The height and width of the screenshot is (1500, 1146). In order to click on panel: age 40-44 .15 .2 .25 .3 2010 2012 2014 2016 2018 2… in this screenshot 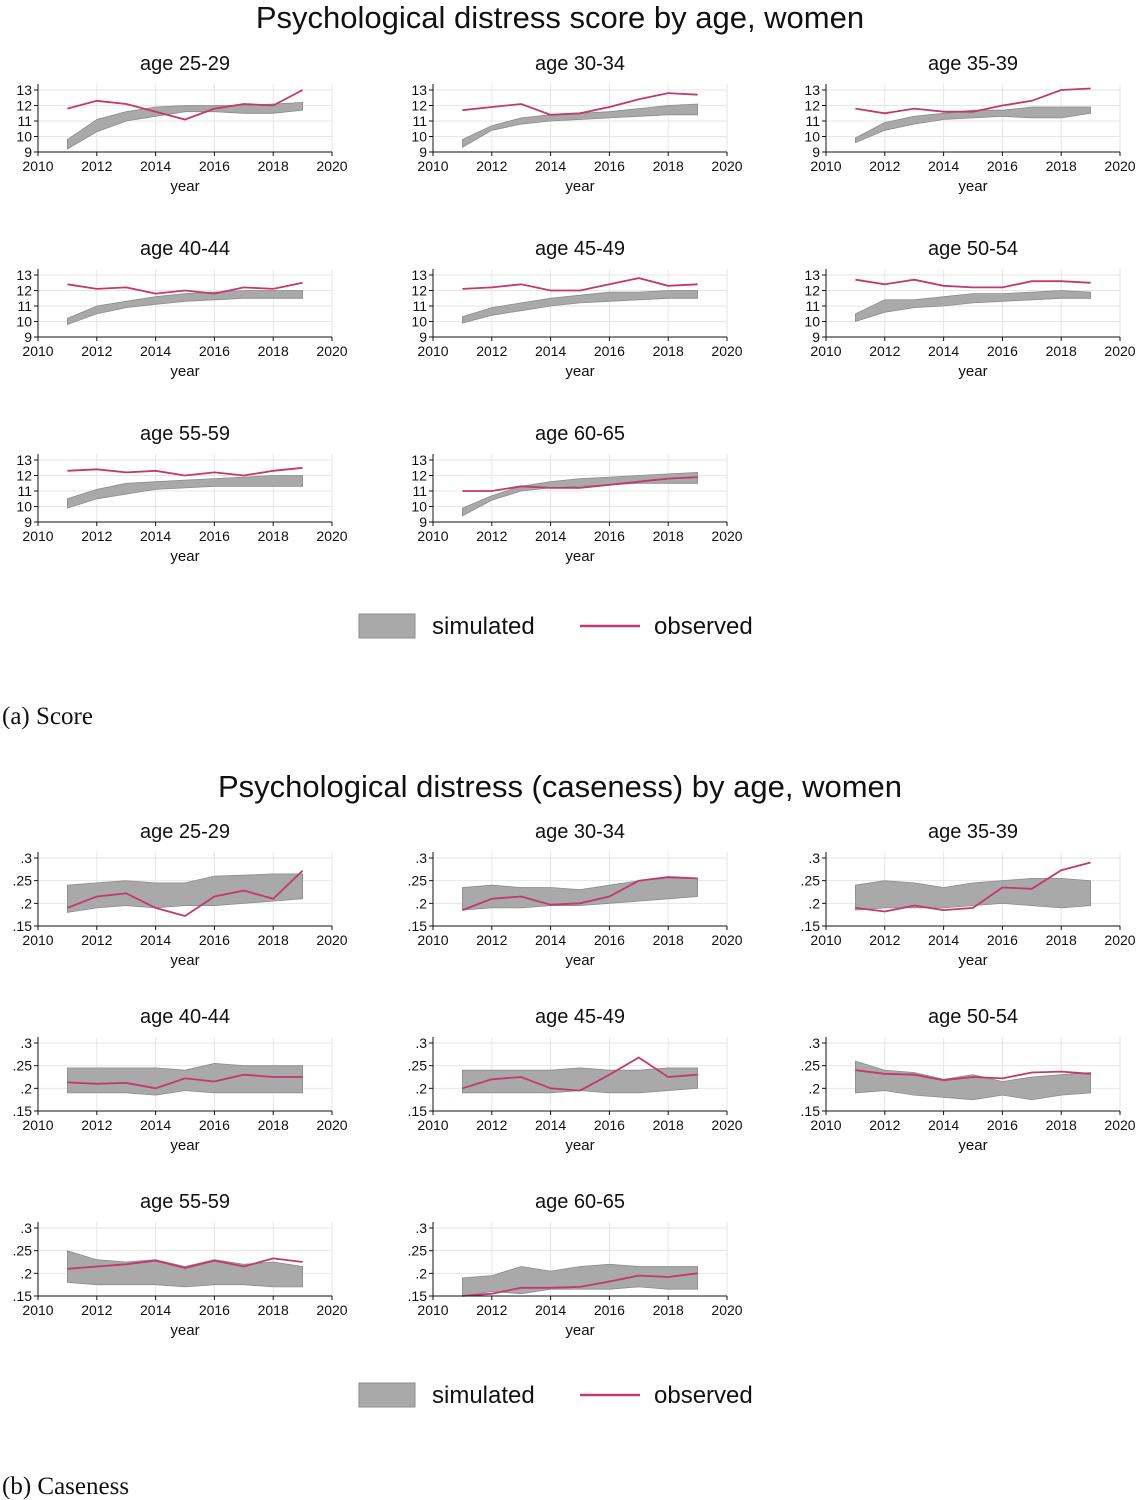, I will do `click(180, 1080)`.